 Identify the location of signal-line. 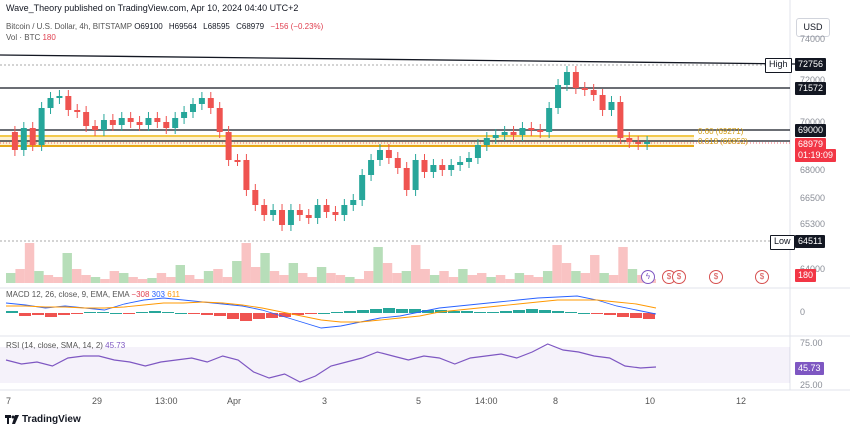
(331, 311).